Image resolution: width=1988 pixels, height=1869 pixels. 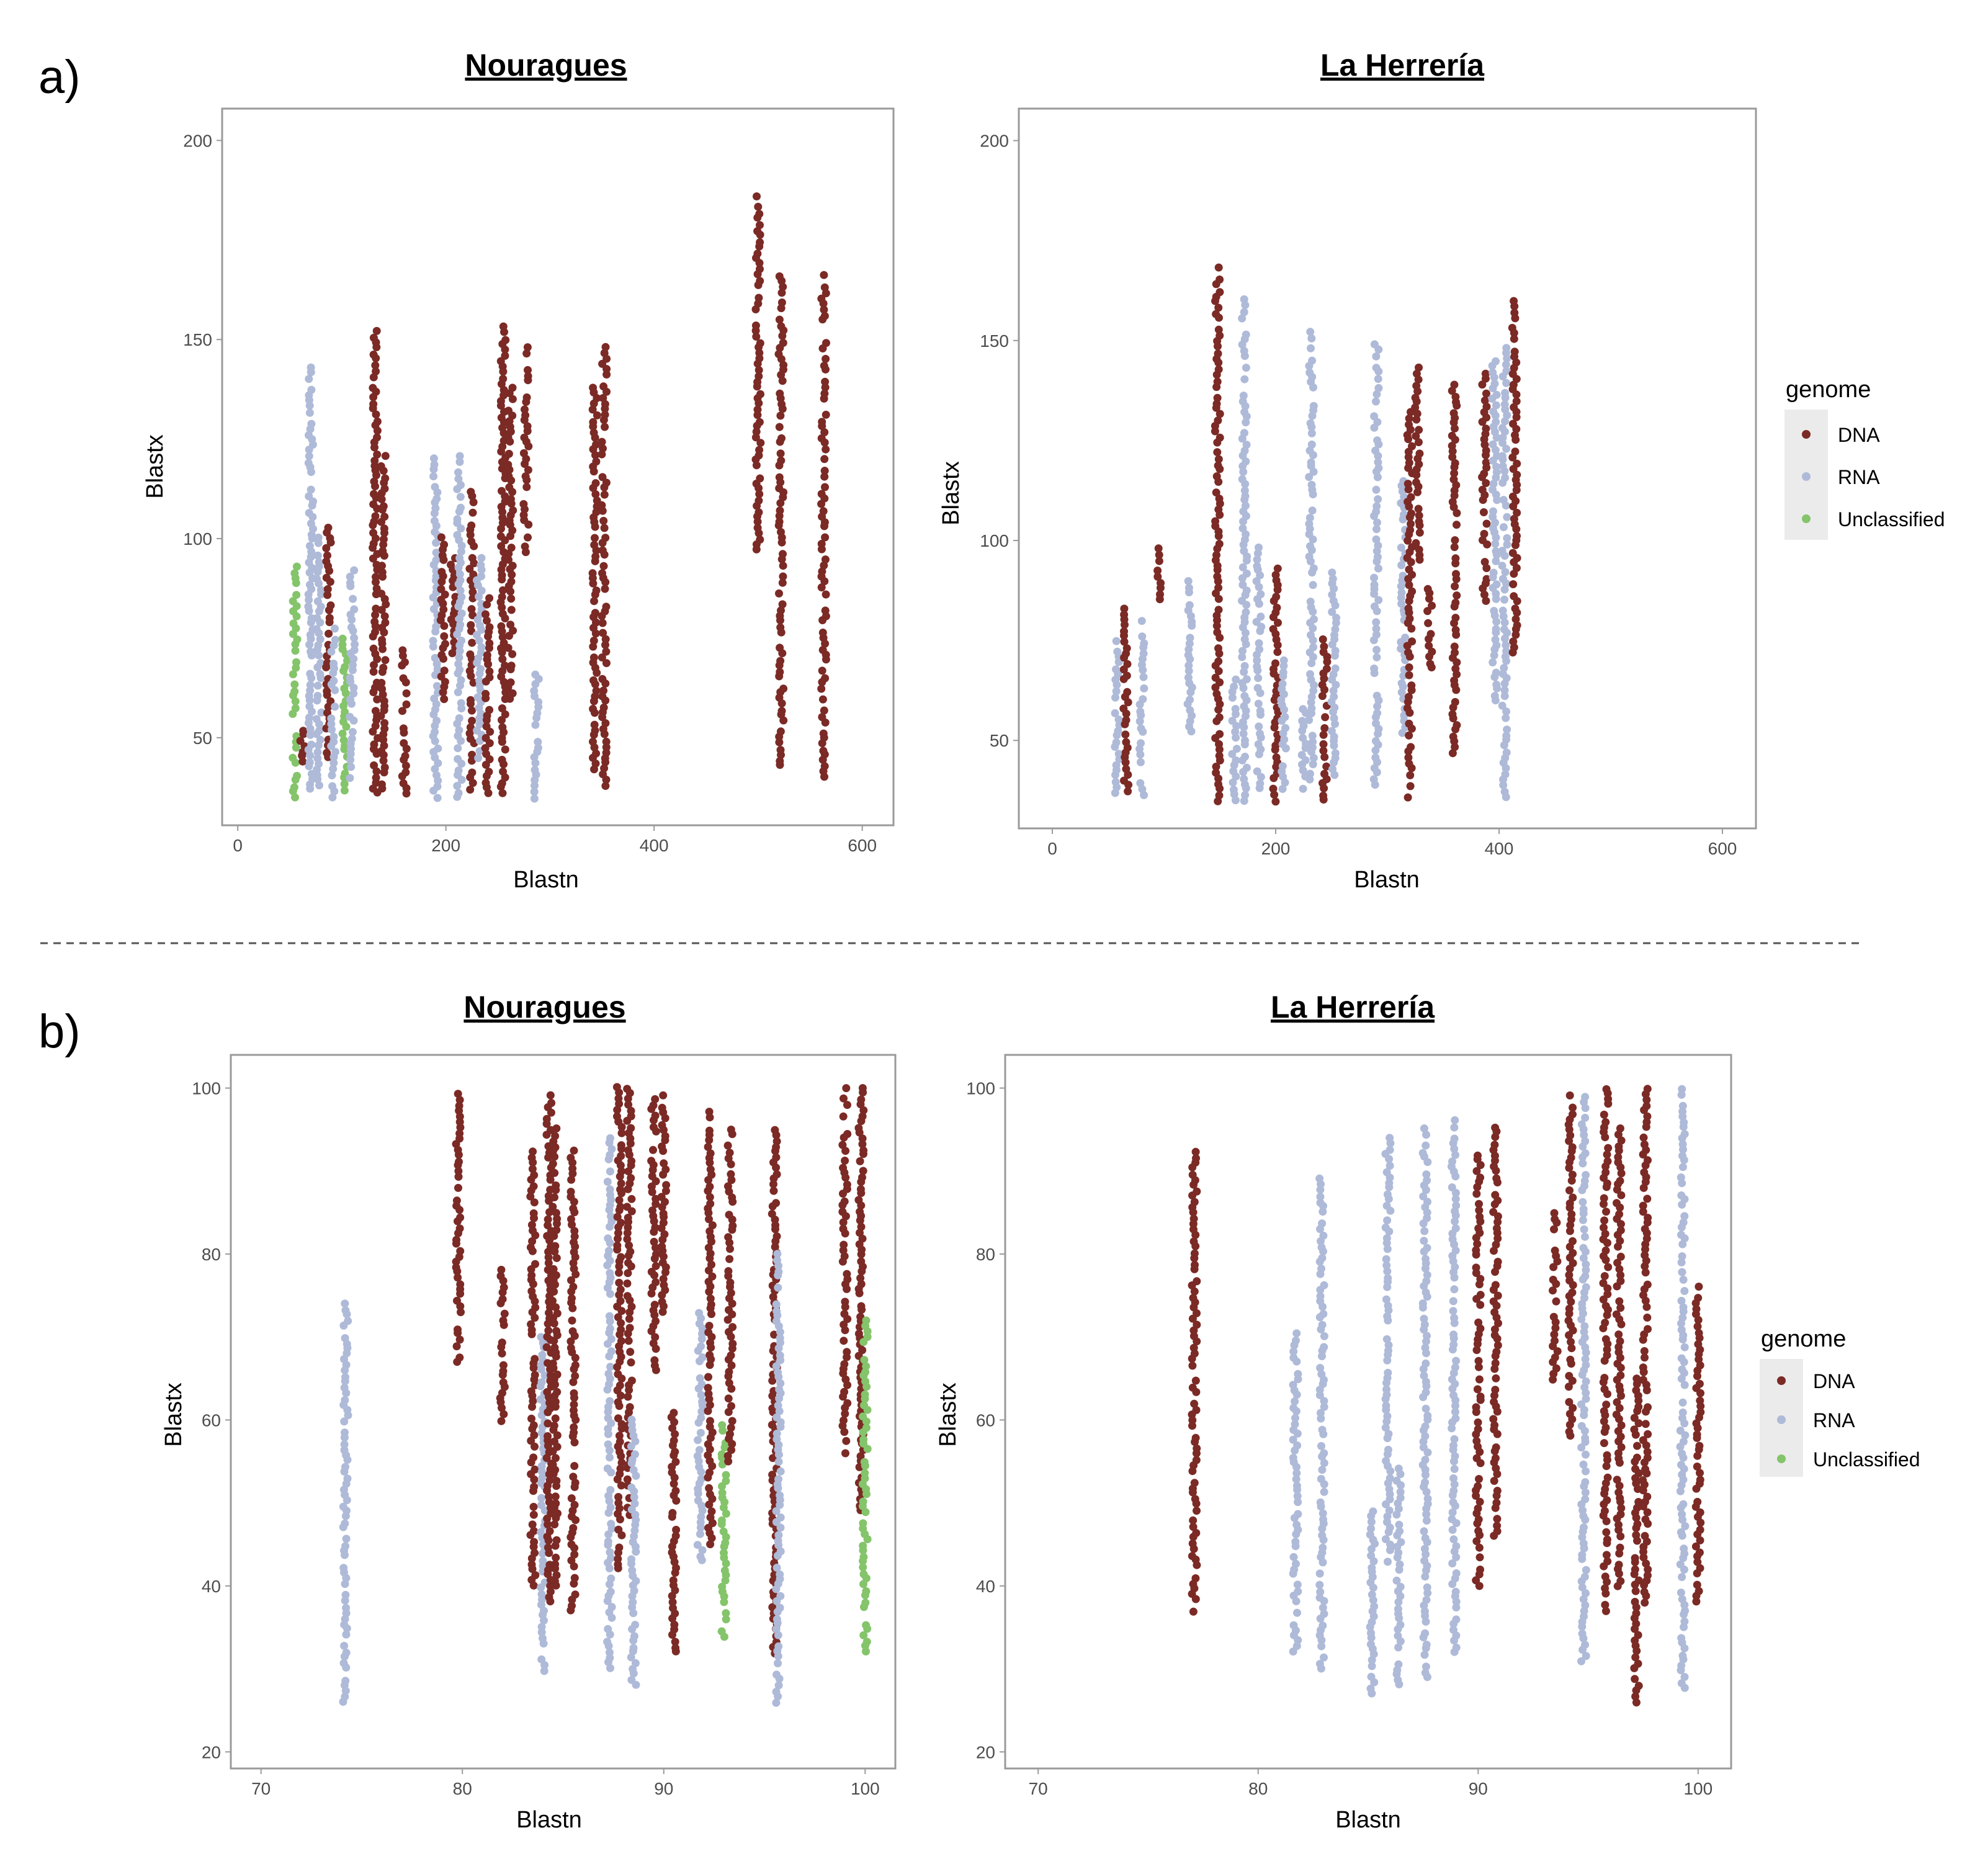 What do you see at coordinates (174, 1414) in the screenshot?
I see `y-axis-title: Blastx` at bounding box center [174, 1414].